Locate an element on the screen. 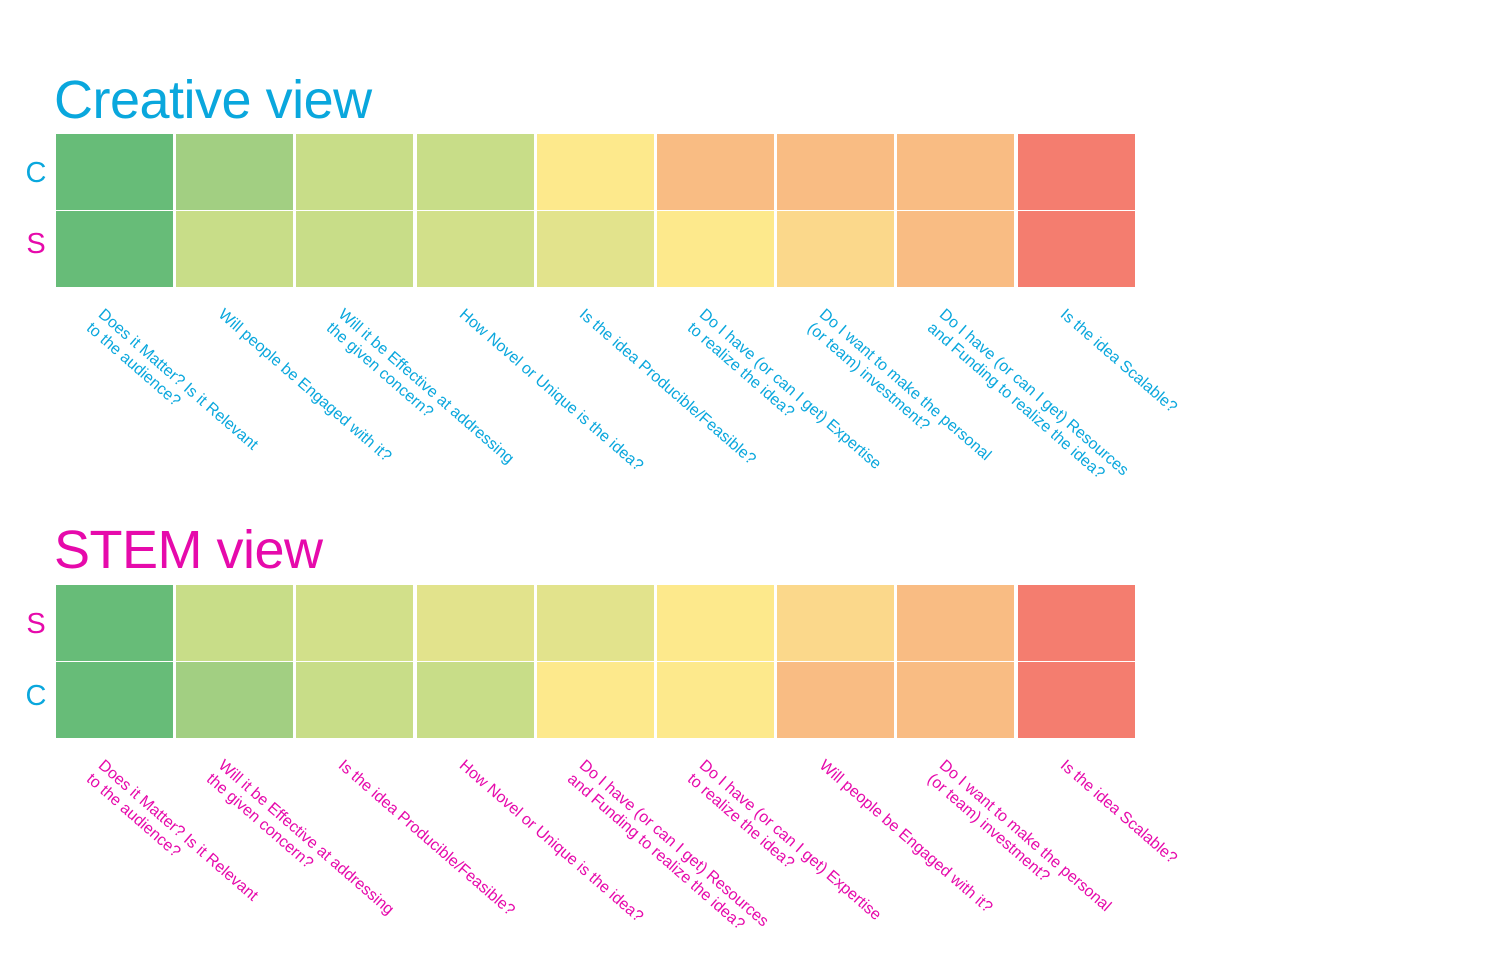 The width and height of the screenshot is (1500, 972). creative-view-heatmap is located at coordinates (596, 210).